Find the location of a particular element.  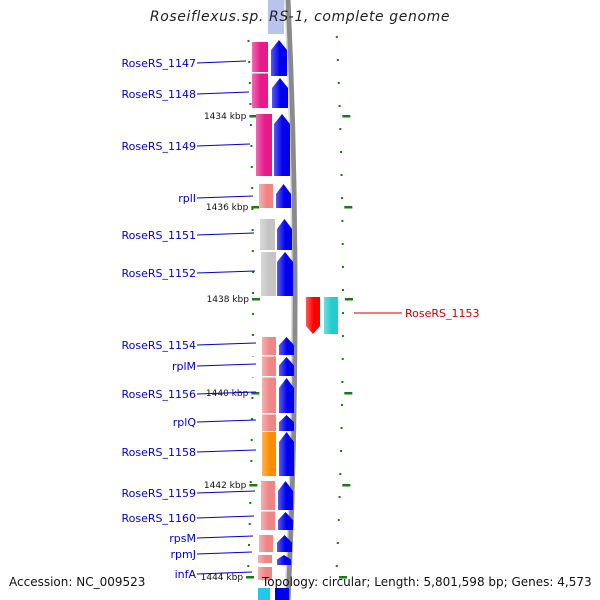

gene-label-rosers_1160: RoseRS_1160 is located at coordinates (159, 518).